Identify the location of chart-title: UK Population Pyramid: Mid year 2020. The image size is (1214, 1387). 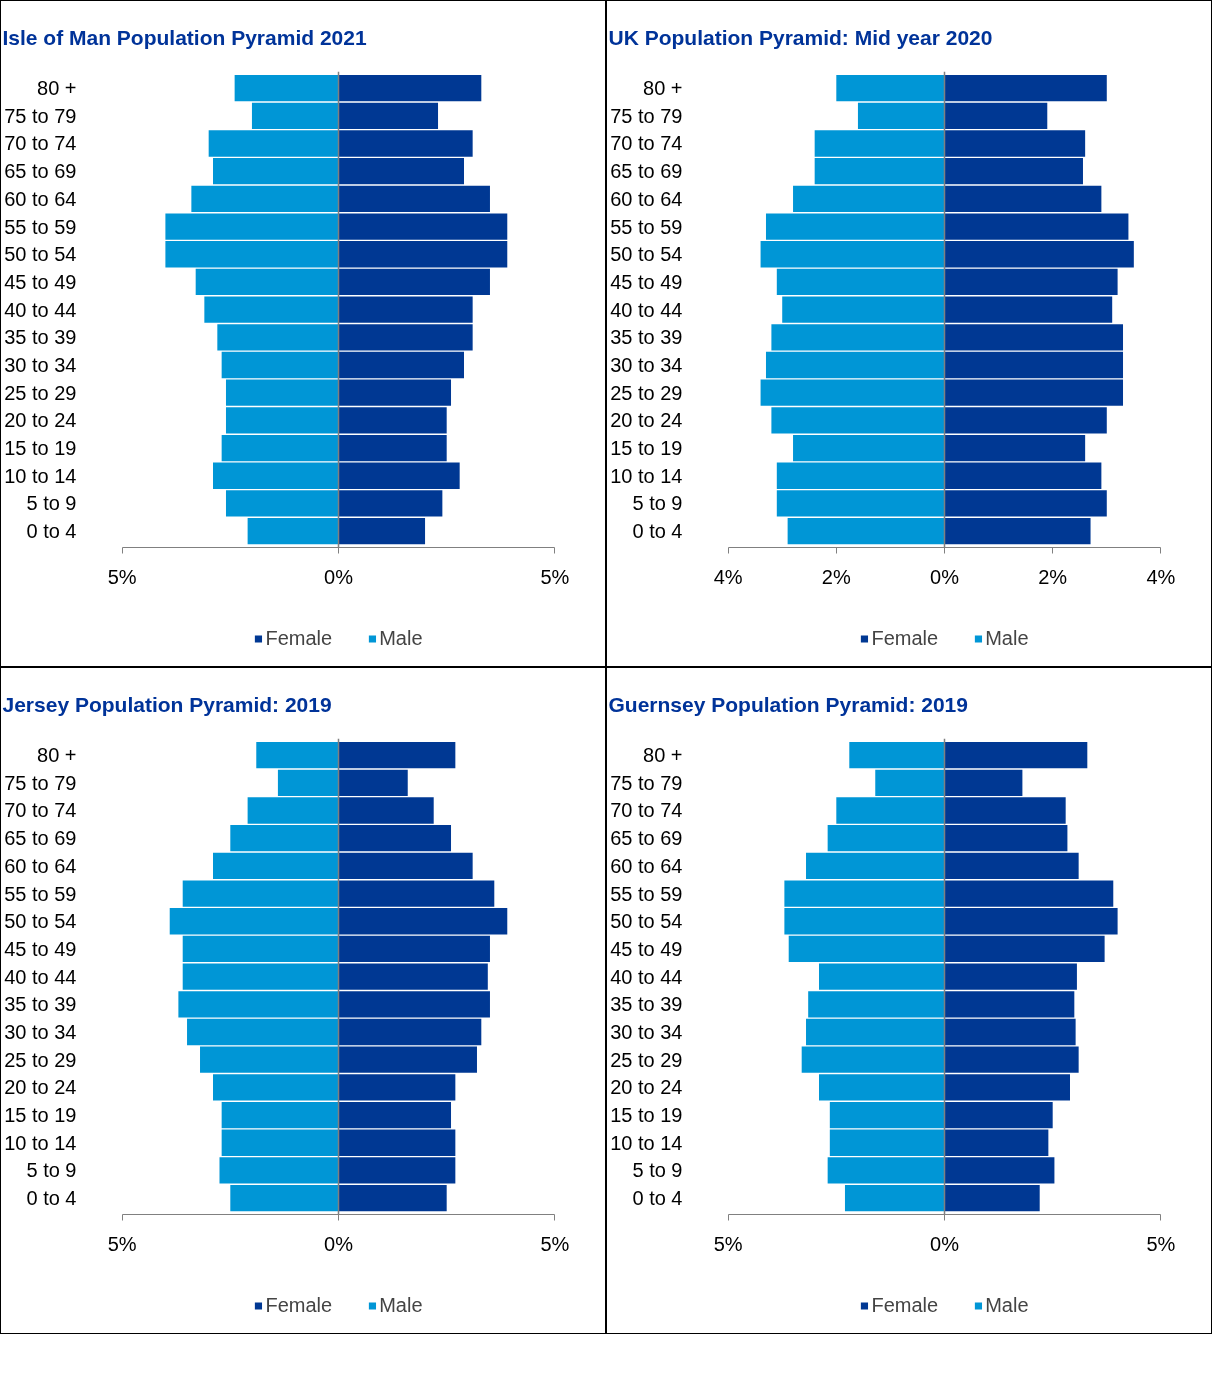
(800, 37).